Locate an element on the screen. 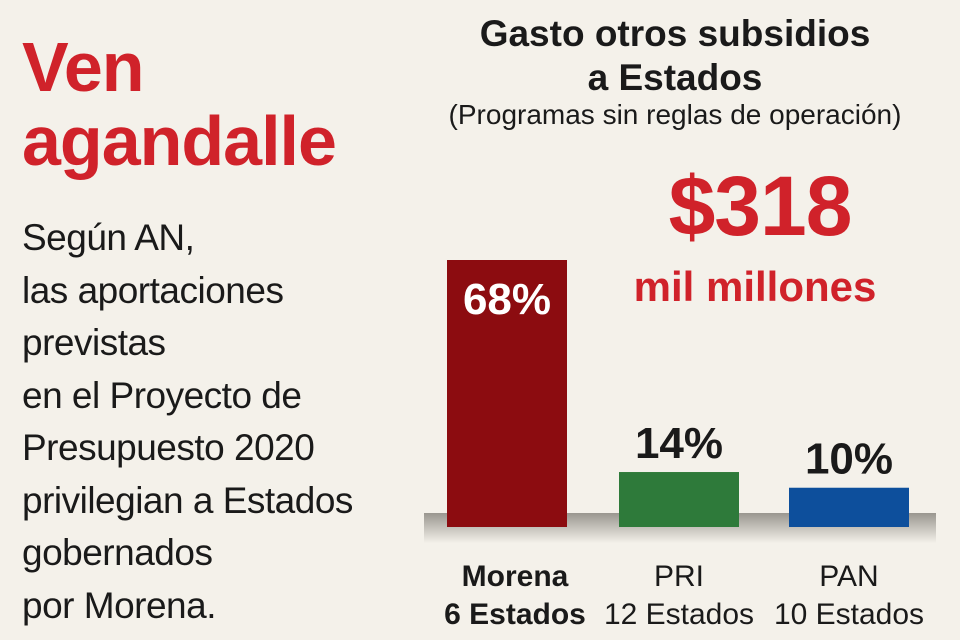 Image resolution: width=960 pixels, height=640 pixels. body-line: previstas is located at coordinates (94, 342).